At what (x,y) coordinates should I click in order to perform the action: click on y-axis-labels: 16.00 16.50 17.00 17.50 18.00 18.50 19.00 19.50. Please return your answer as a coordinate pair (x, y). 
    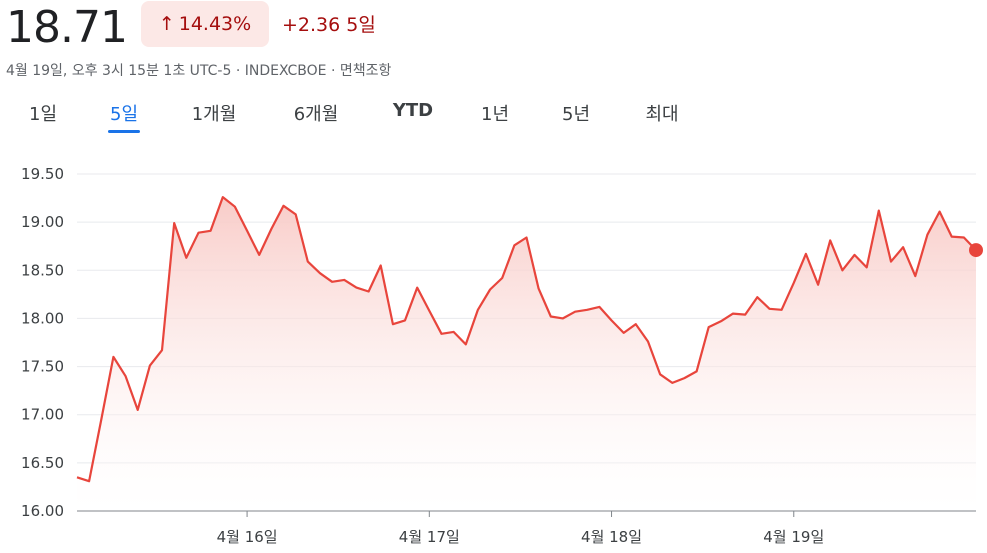
    Looking at the image, I should click on (42, 342).